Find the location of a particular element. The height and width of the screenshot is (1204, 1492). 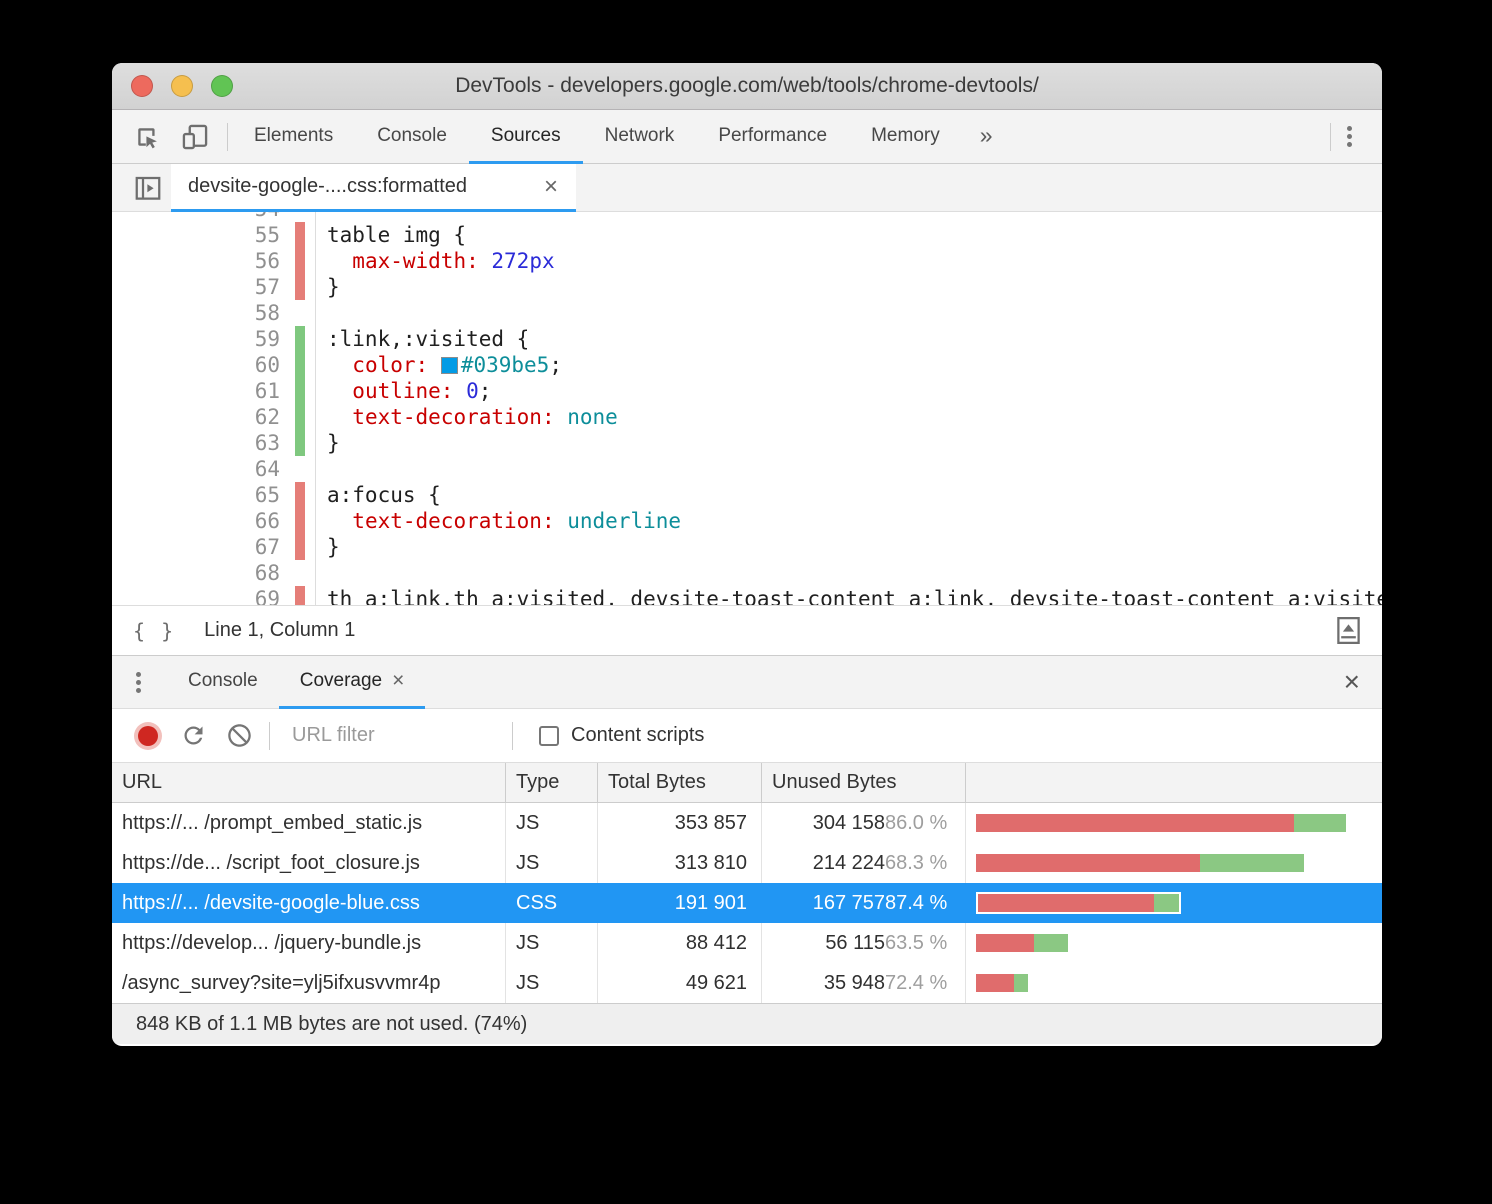

toolbar-separator is located at coordinates (1330, 136).